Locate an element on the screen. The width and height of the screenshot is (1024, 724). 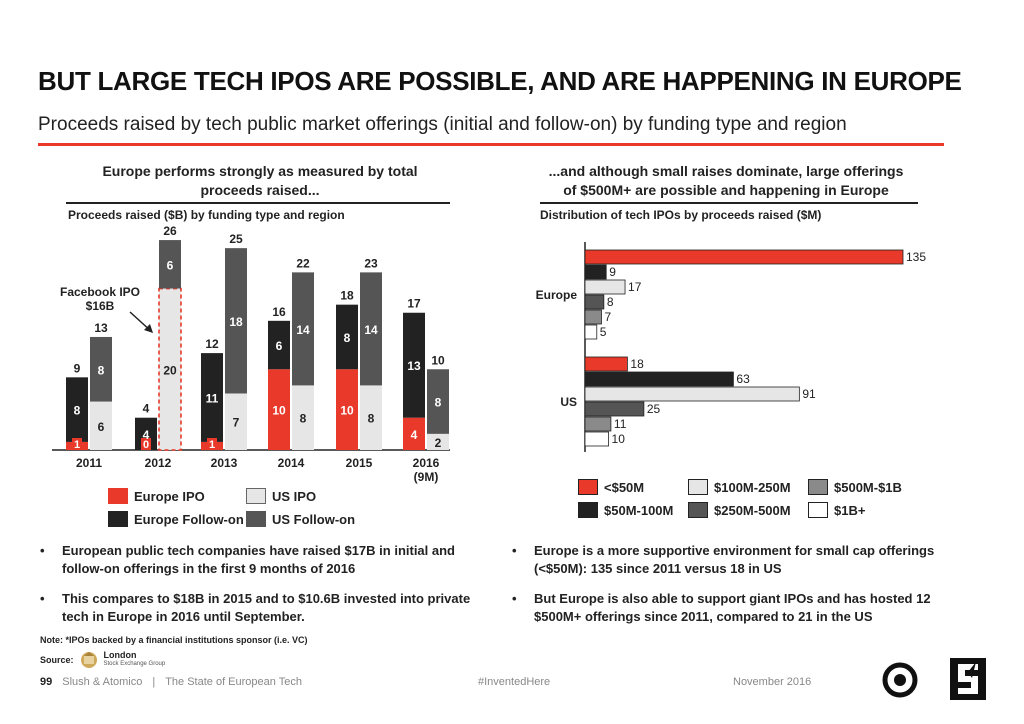
legend-label: <$50M is located at coordinates (624, 487).